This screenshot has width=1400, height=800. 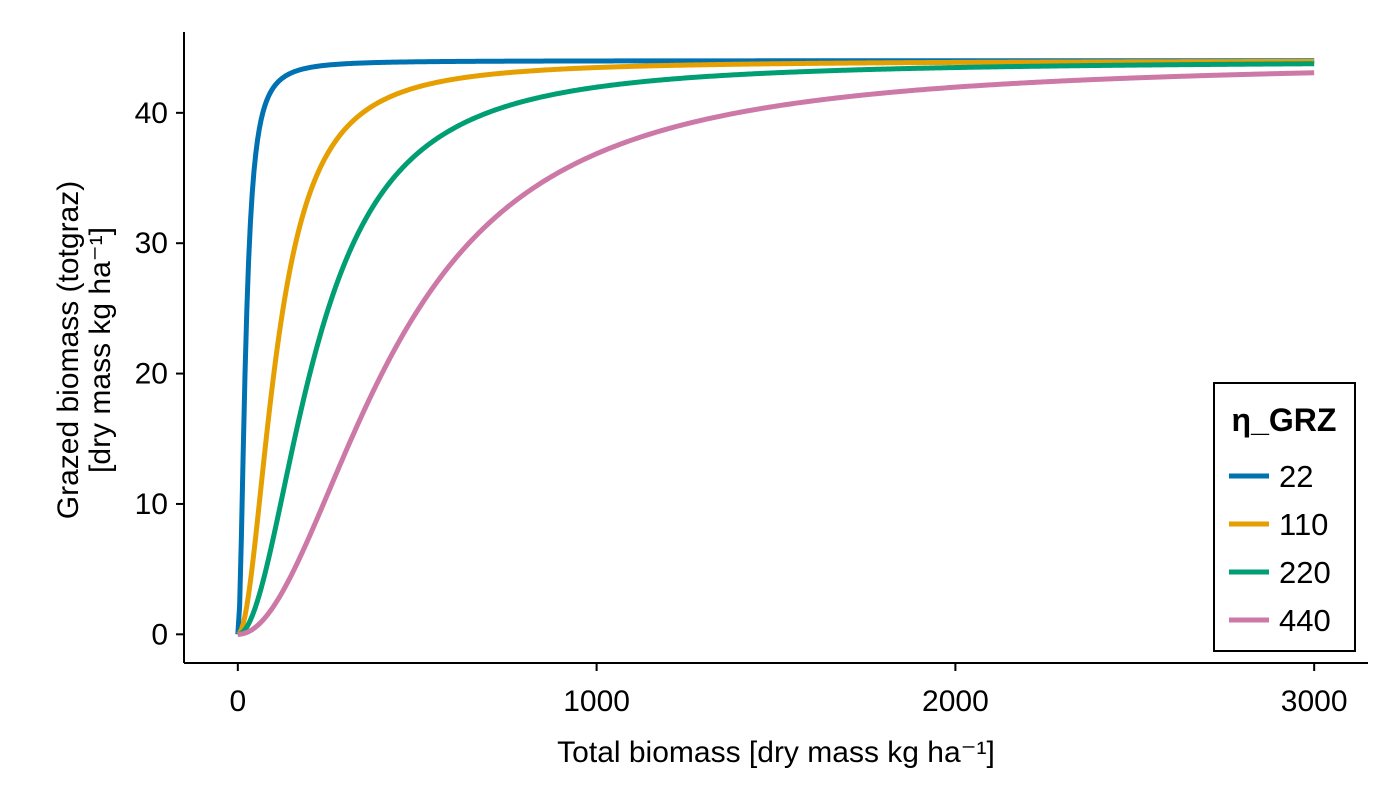 I want to click on y-tick-label: 40, so click(x=151, y=113).